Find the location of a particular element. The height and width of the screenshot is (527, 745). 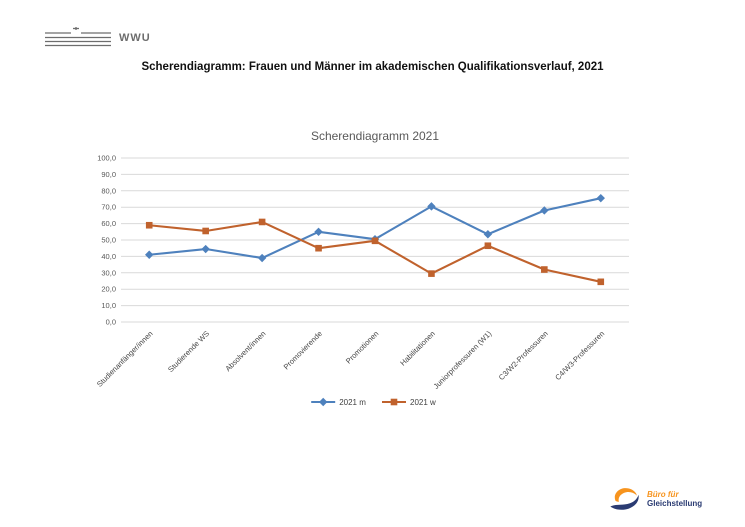

x-axis-label: Habilitationen is located at coordinates (417, 348).